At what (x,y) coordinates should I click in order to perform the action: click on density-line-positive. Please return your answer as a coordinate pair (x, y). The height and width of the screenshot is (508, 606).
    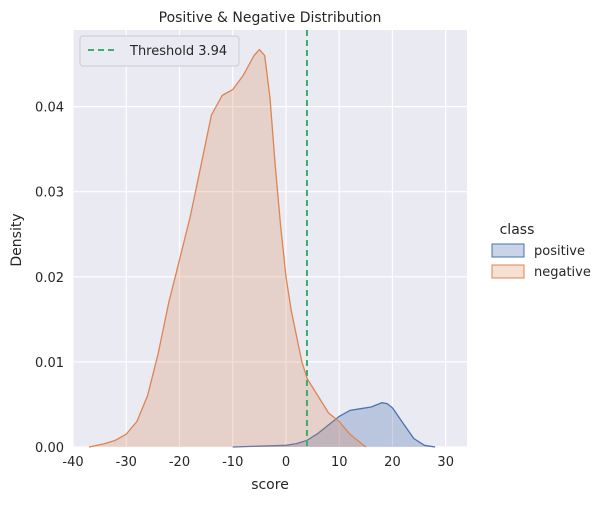
    Looking at the image, I should click on (334, 425).